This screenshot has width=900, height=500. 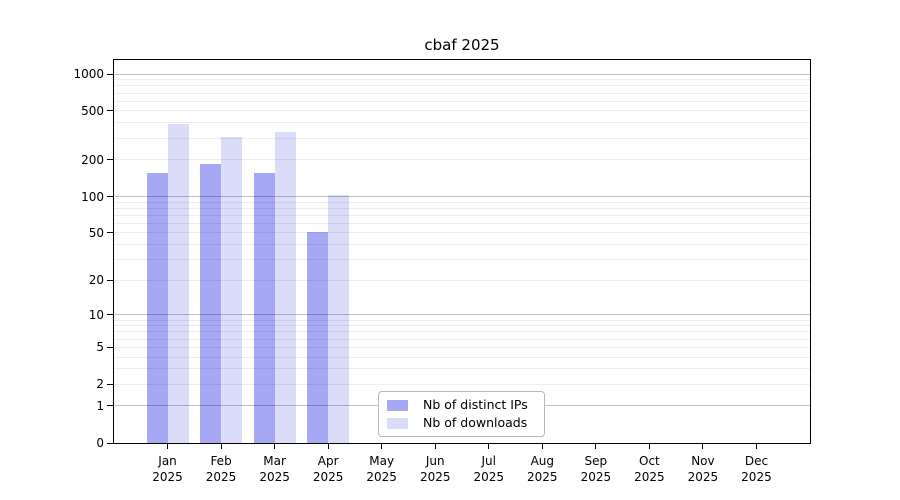 What do you see at coordinates (211, 303) in the screenshot?
I see `bar-distinct-ips-feb` at bounding box center [211, 303].